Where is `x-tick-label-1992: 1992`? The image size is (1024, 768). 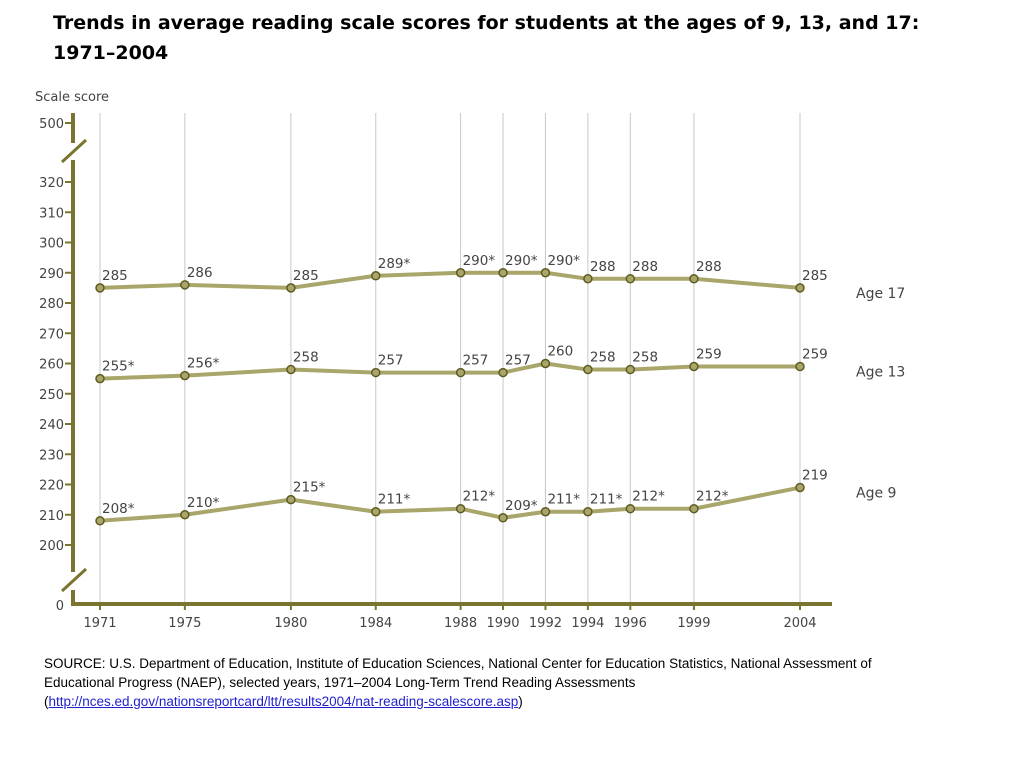 x-tick-label-1992: 1992 is located at coordinates (545, 623).